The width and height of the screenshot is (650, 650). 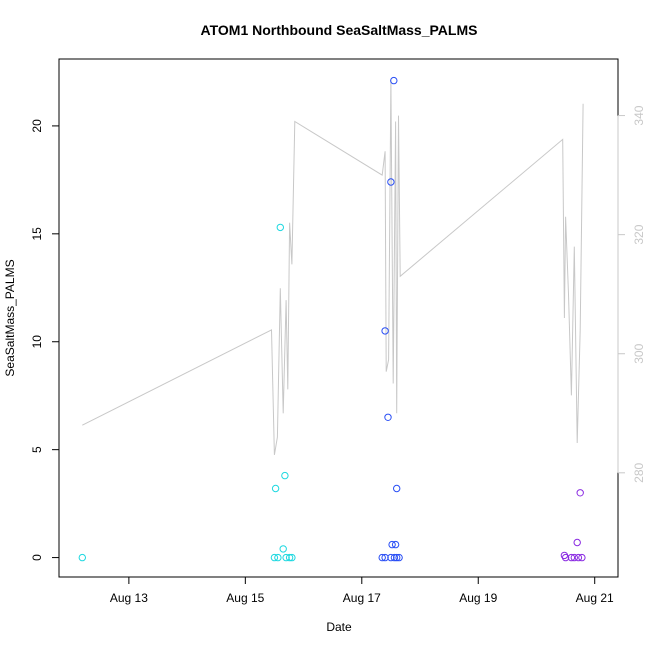 I want to click on x-tick-label: Aug 19, so click(x=478, y=598).